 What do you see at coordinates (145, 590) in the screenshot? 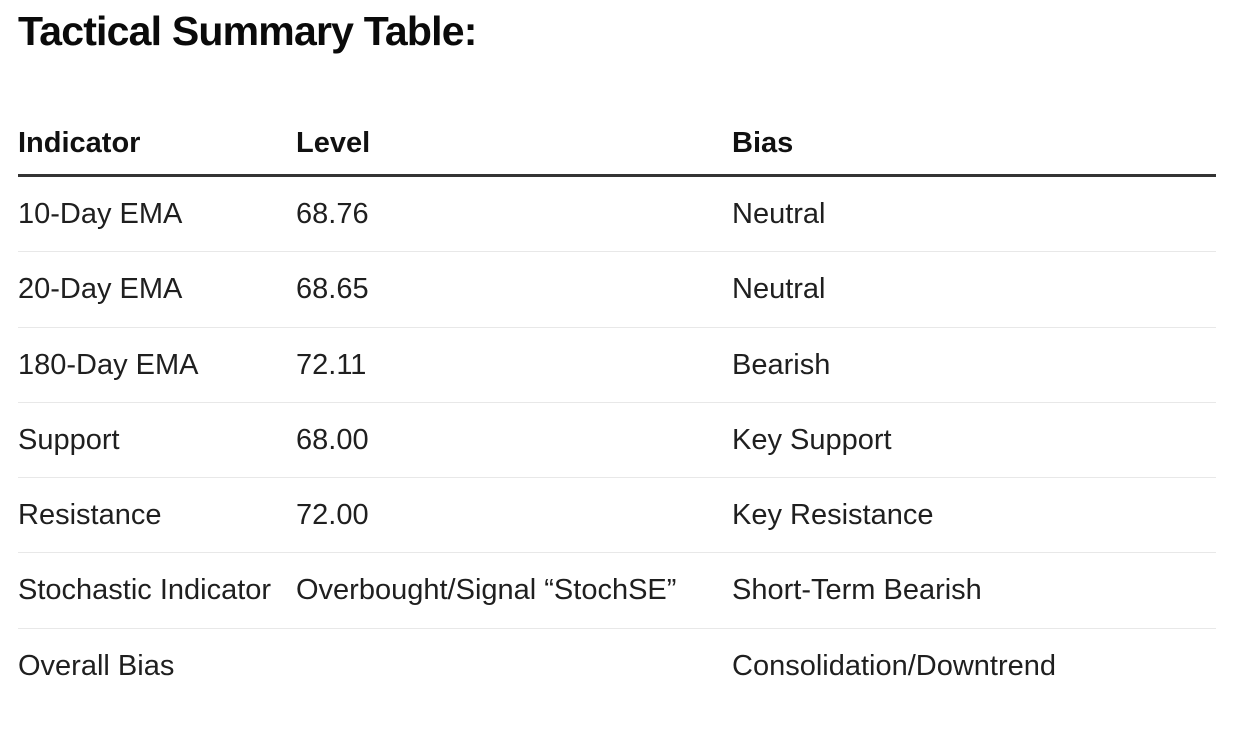
I see `indicator-cell: Stochastic Indicator` at bounding box center [145, 590].